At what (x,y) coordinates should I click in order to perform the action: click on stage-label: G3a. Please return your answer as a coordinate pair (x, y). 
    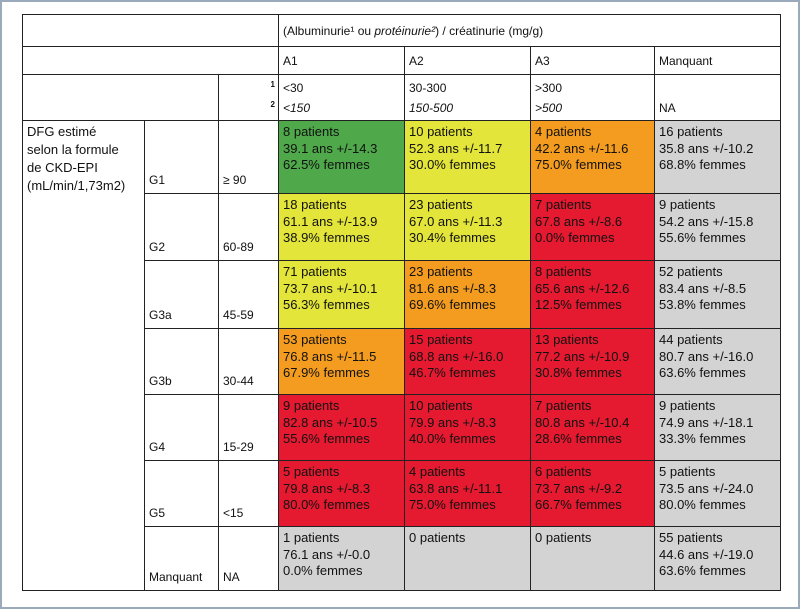
    Looking at the image, I should click on (181, 294).